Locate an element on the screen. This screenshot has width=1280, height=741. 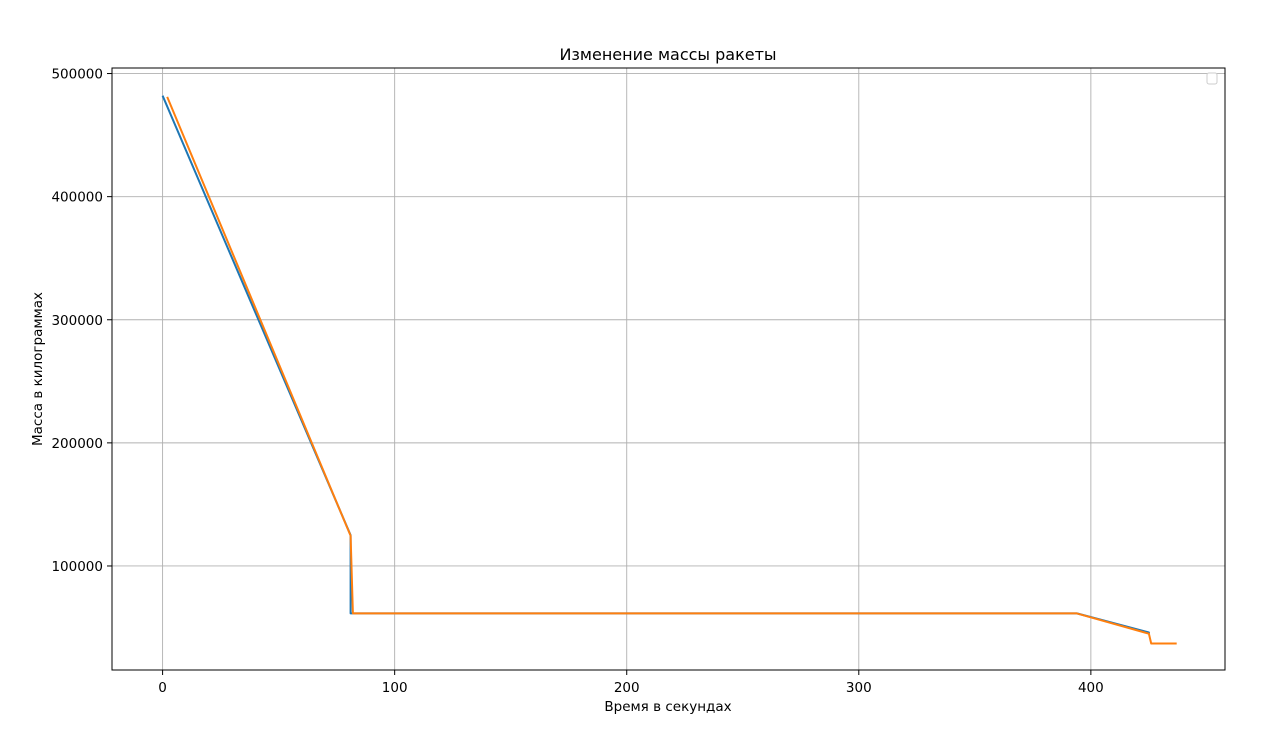
x-tick-label: 0 is located at coordinates (162, 688).